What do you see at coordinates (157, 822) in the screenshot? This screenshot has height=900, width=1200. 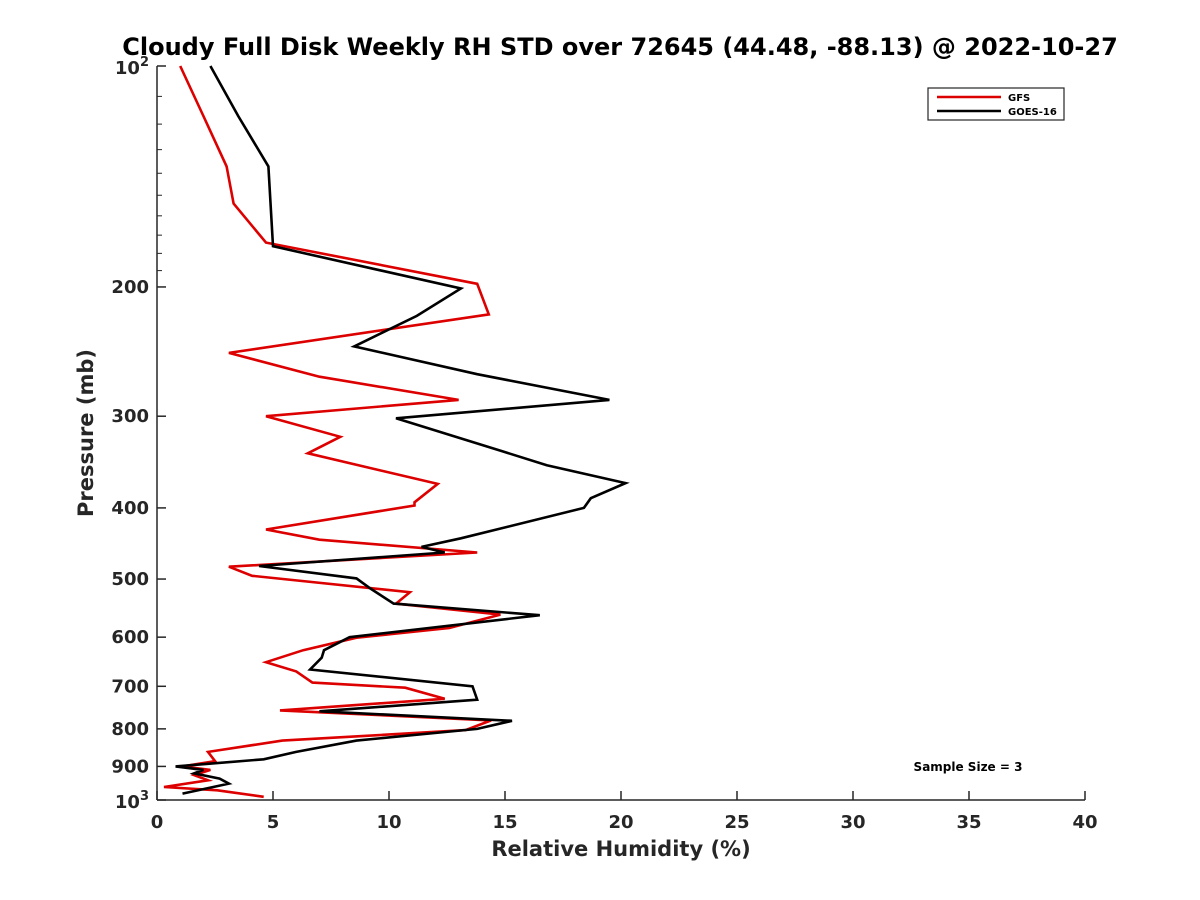 I see `x-tick-label: 0` at bounding box center [157, 822].